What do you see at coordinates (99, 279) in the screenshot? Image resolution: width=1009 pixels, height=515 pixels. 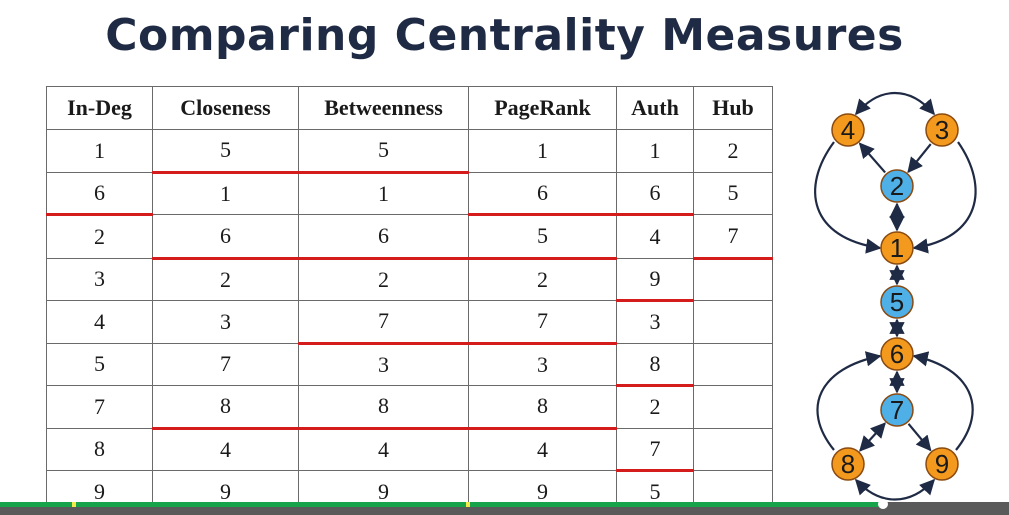 I see `cell-in-degree: 3` at bounding box center [99, 279].